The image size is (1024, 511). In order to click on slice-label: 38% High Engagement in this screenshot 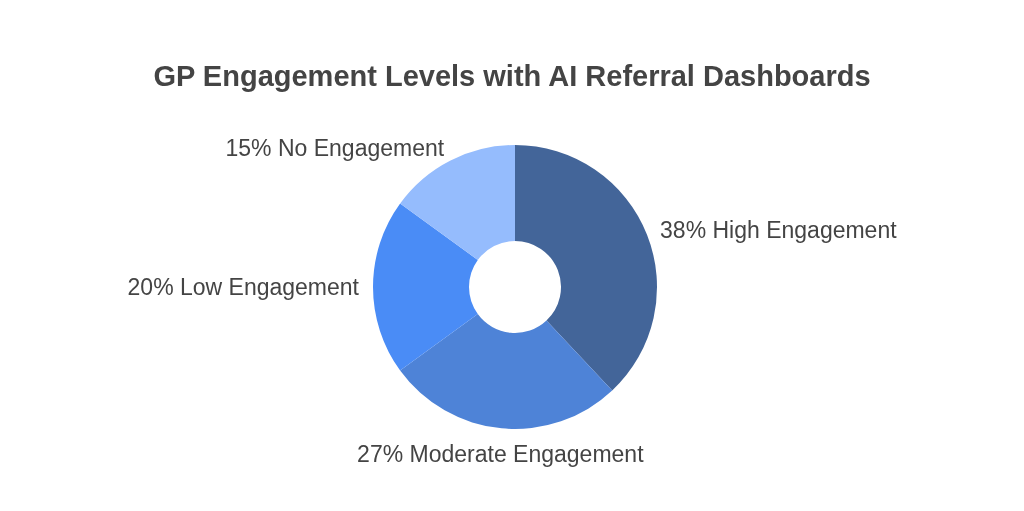, I will do `click(779, 229)`.